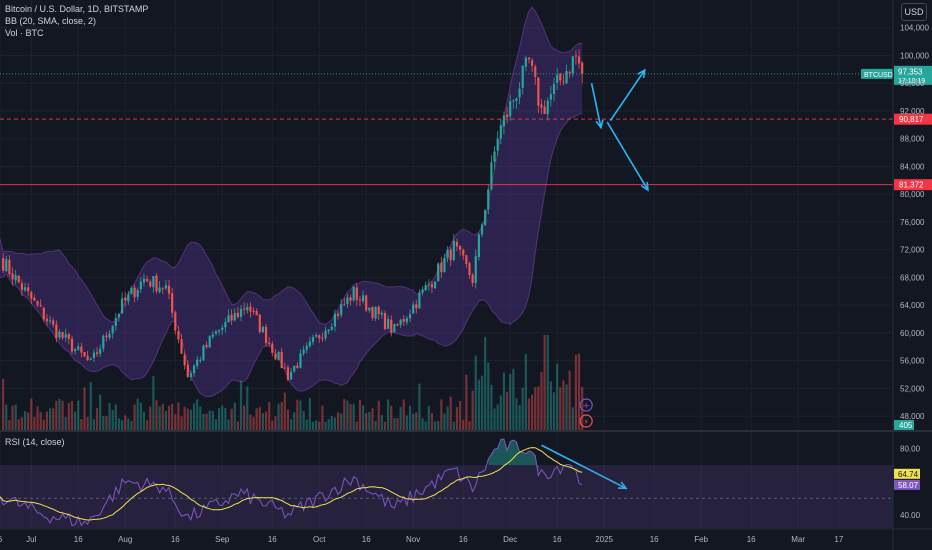 This screenshot has width=932, height=550. Describe the element at coordinates (907, 484) in the screenshot. I see `rsi-value-bg` at that location.